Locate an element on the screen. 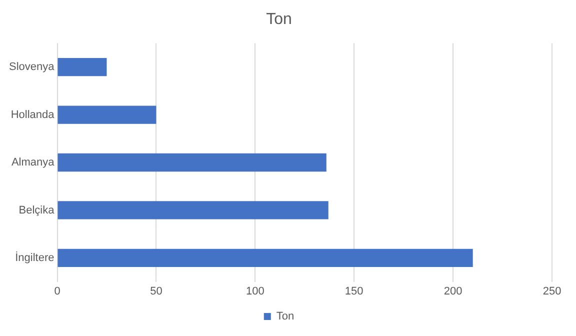 The image size is (576, 336). y-tick-label: İngiltere is located at coordinates (34, 257).